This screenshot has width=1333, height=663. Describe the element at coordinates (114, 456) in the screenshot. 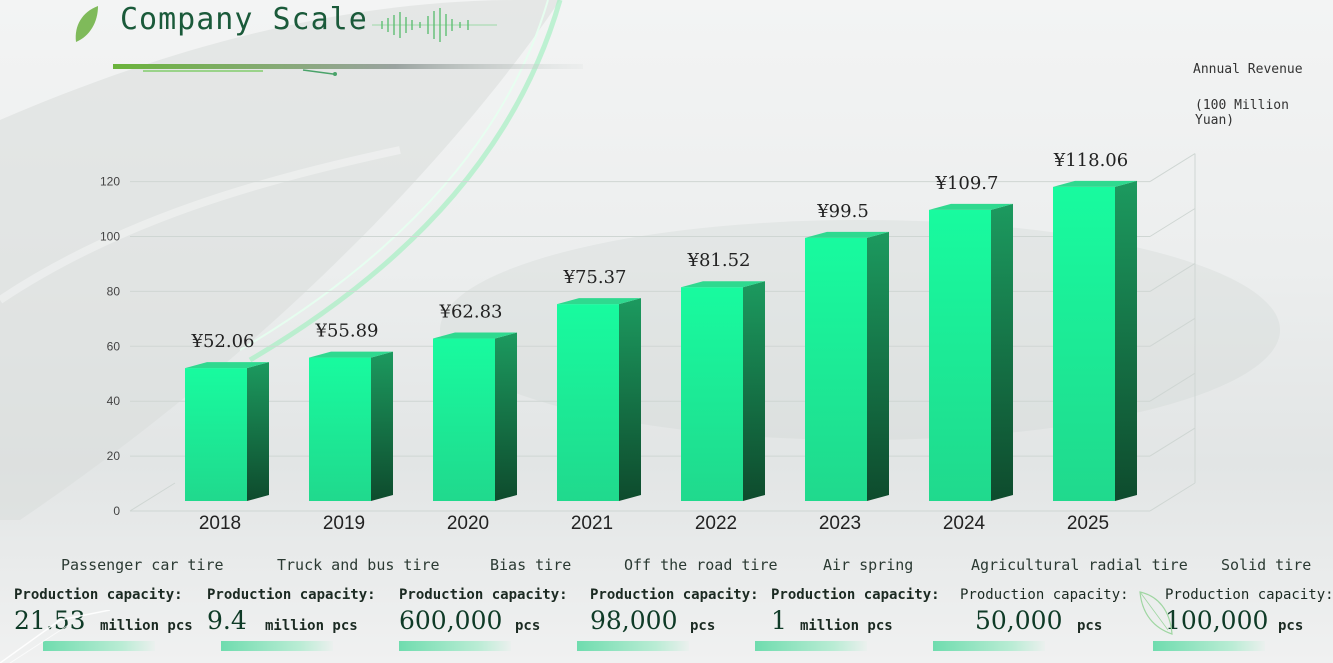

I see `y-tick-label: 20` at that location.